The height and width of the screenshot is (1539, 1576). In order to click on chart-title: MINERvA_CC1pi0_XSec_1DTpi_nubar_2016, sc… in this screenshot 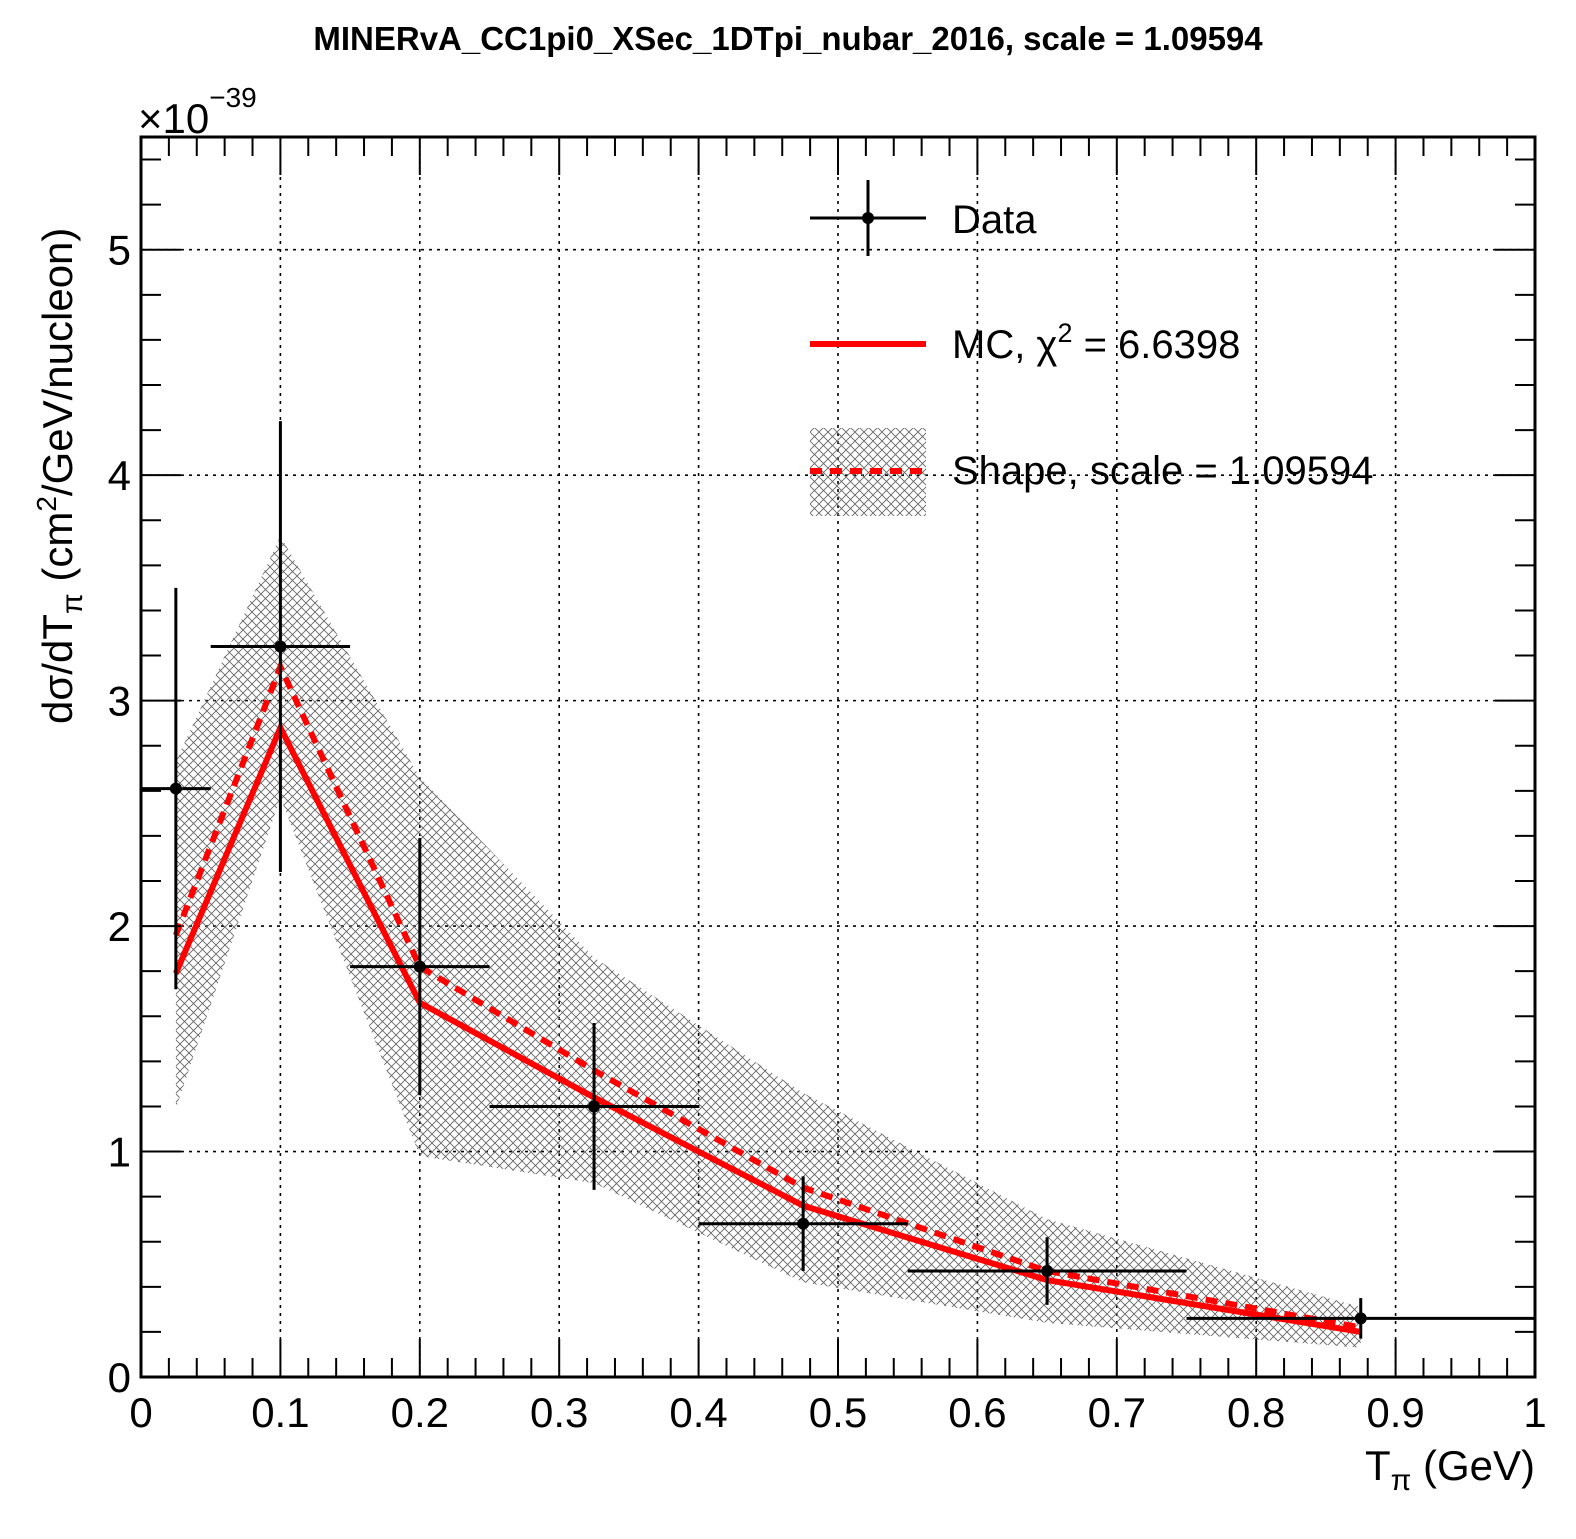, I will do `click(788, 38)`.